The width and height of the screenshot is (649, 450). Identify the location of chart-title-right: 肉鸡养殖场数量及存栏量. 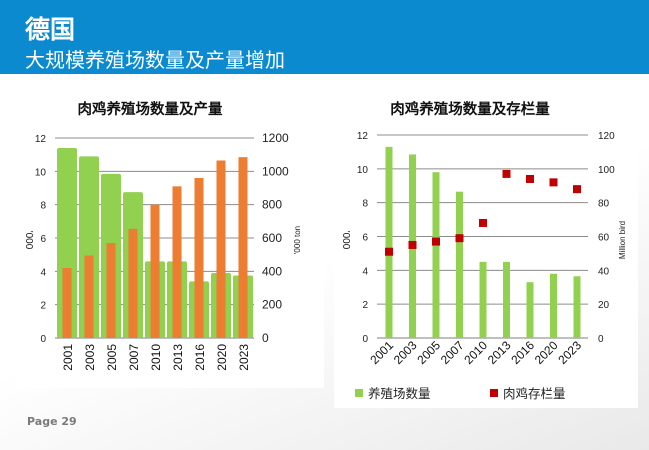
(470, 110).